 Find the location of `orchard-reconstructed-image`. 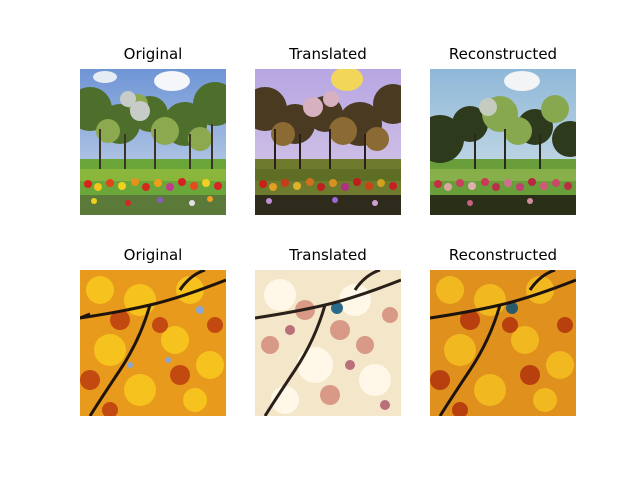

orchard-reconstructed-image is located at coordinates (503, 142).